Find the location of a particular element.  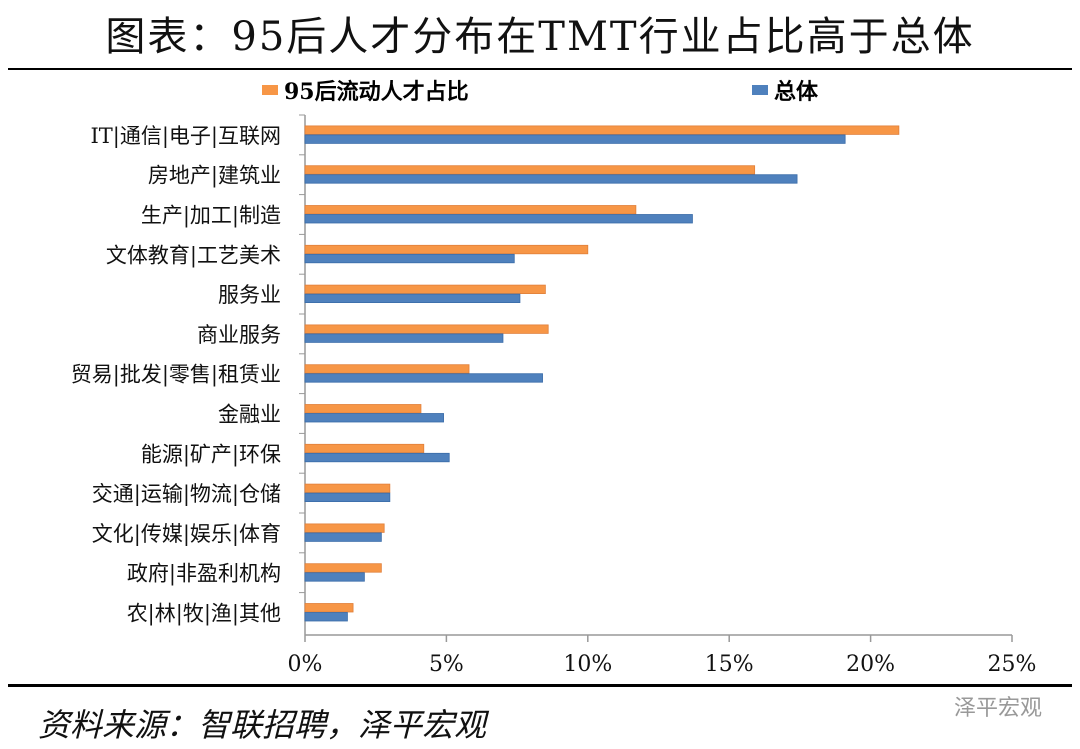

category-label: IT|通信|电子|互联网 is located at coordinates (185, 136).